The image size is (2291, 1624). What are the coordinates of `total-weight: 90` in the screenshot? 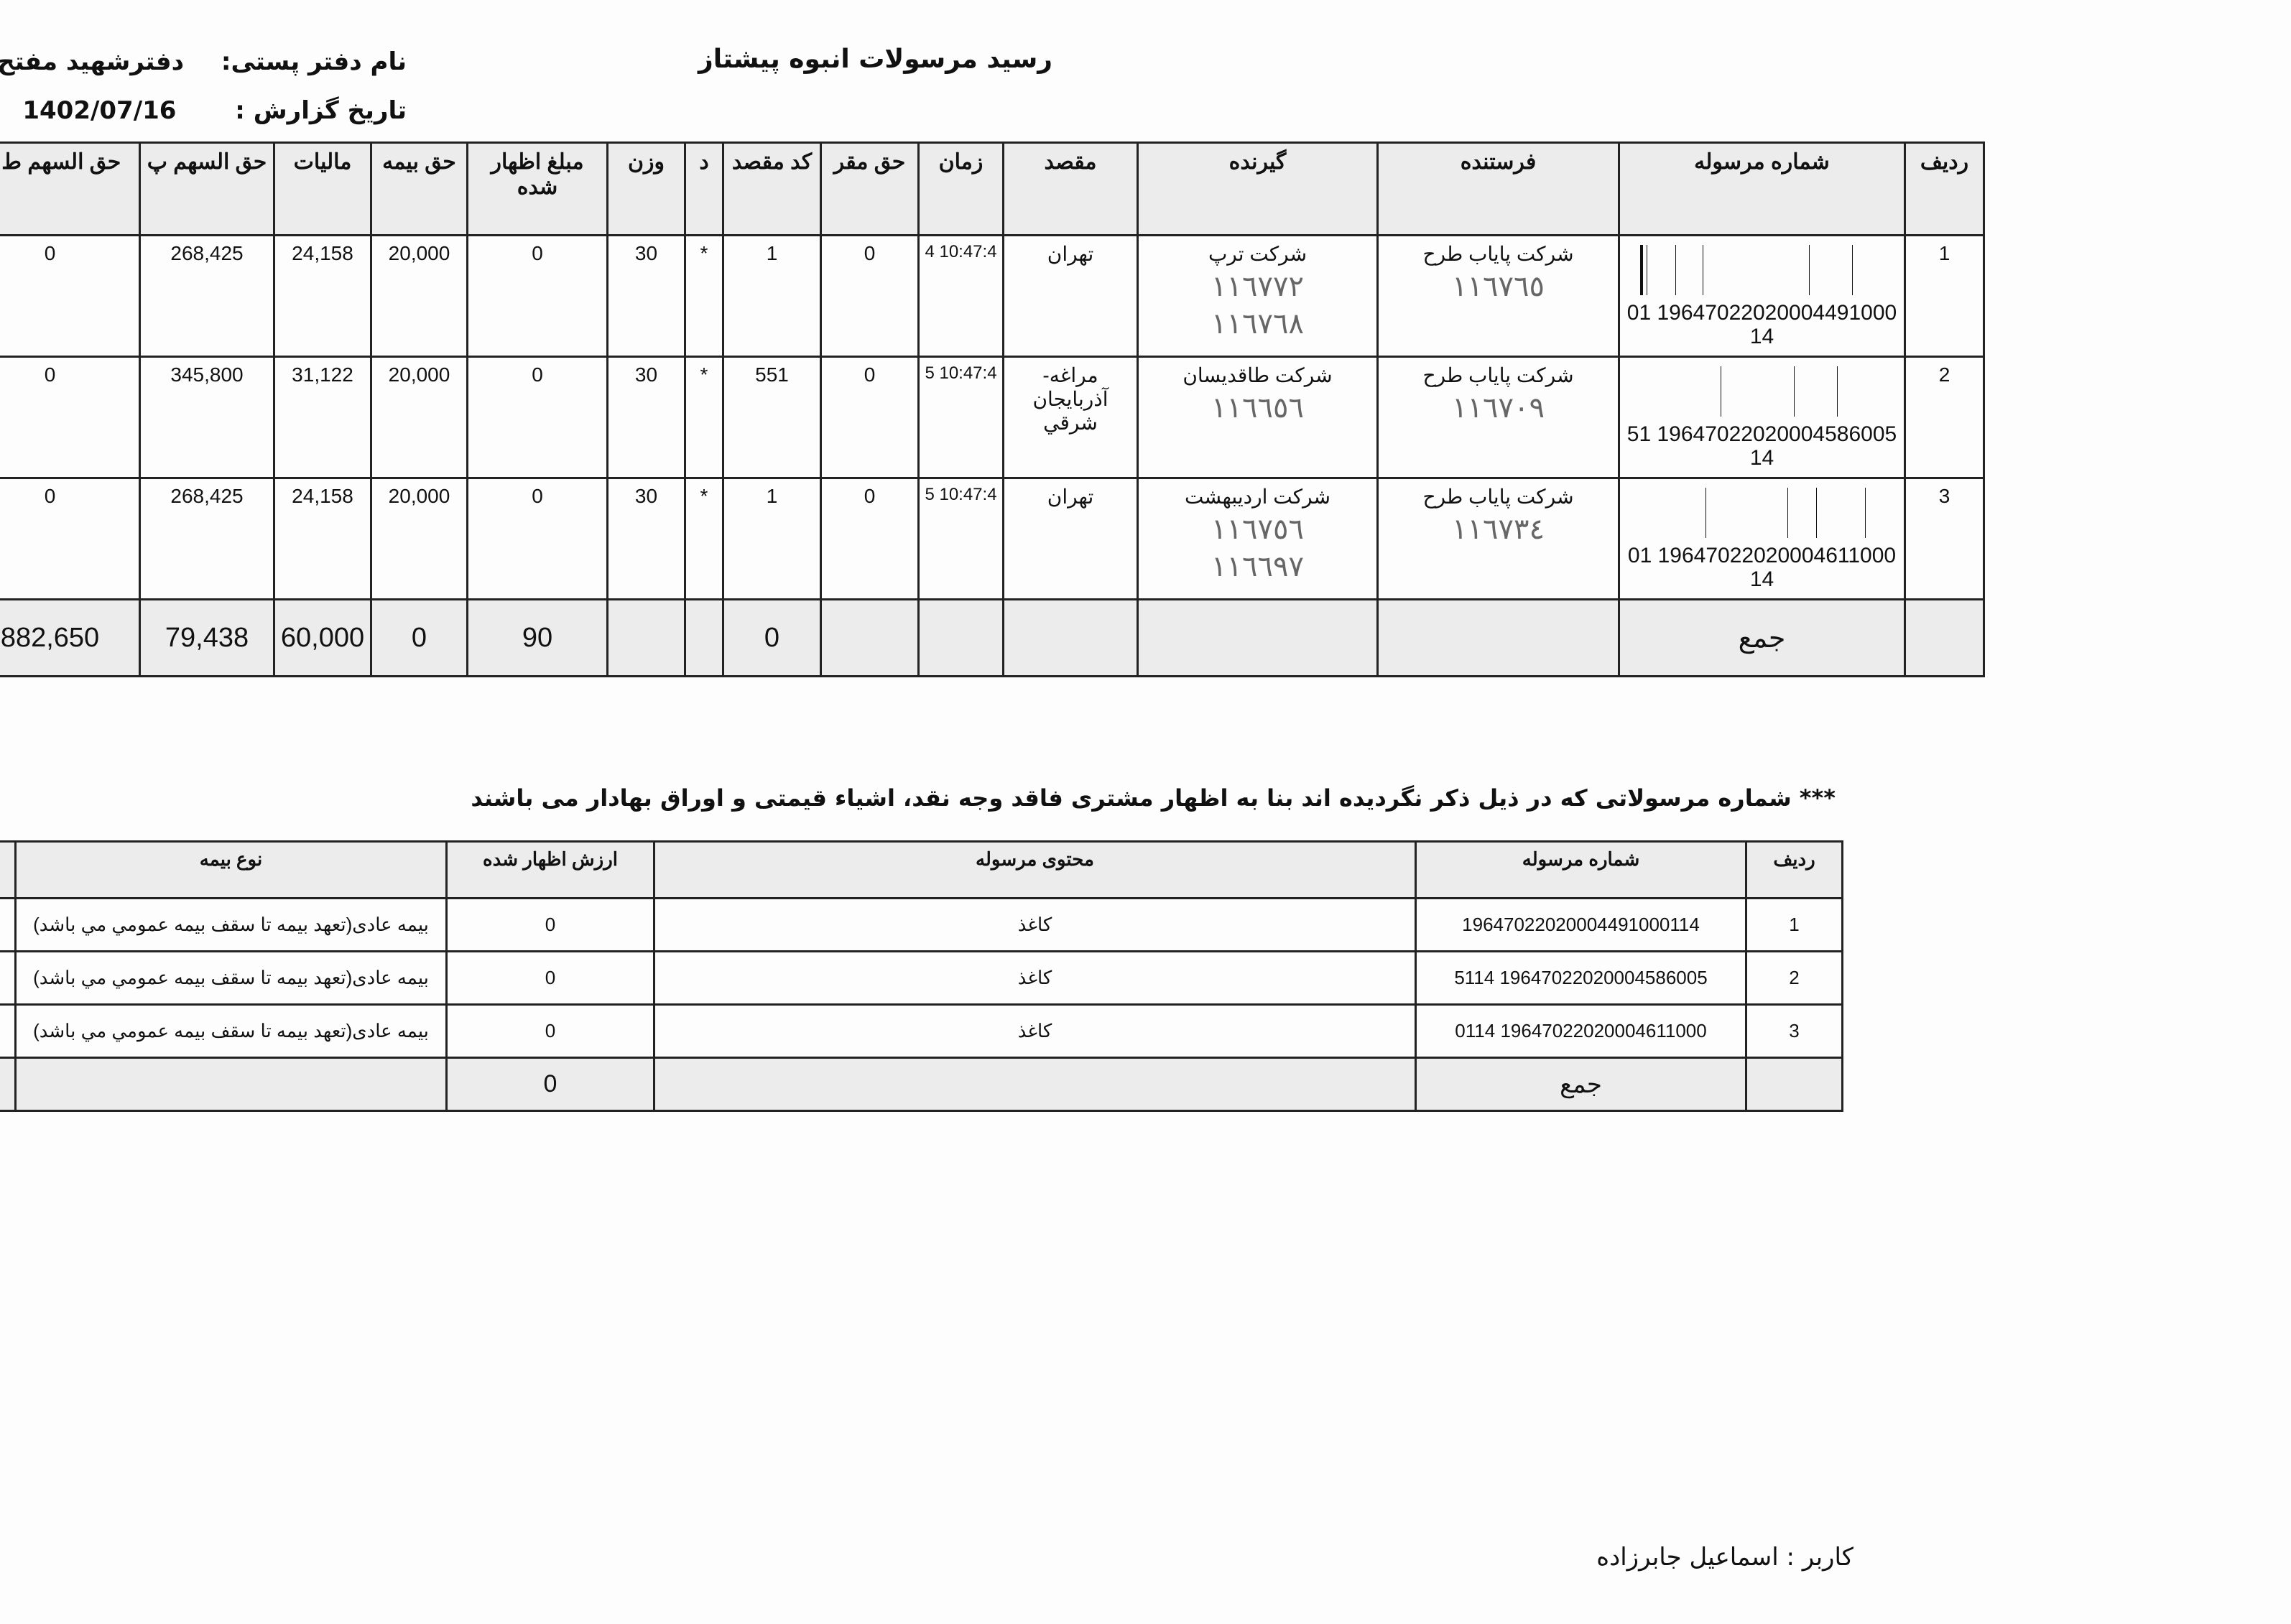 It's located at (537, 637).